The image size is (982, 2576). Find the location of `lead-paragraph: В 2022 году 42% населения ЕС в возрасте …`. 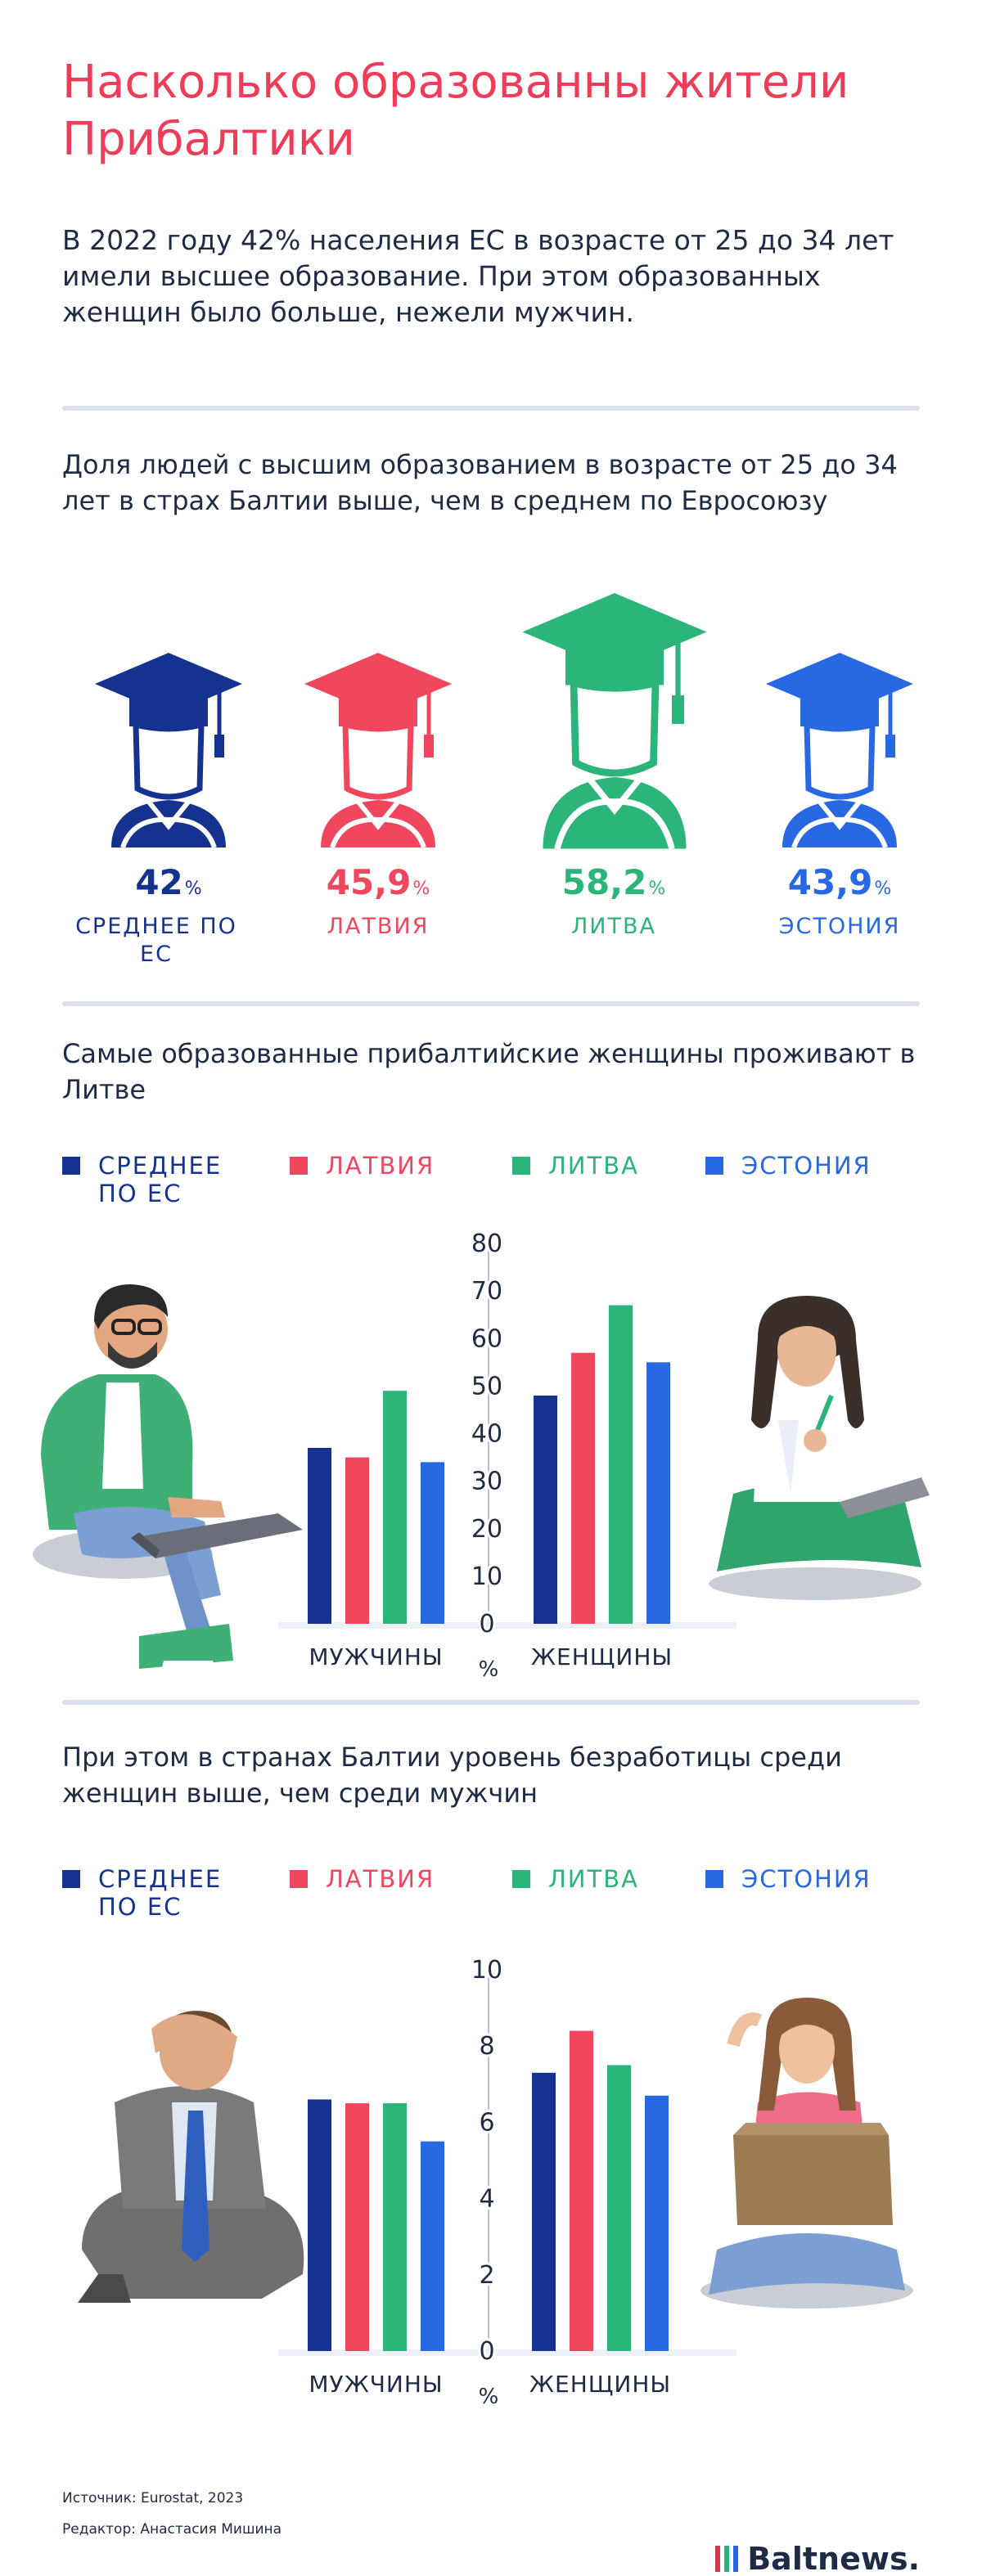

lead-paragraph: В 2022 году 42% населения ЕС в возрасте … is located at coordinates (478, 276).